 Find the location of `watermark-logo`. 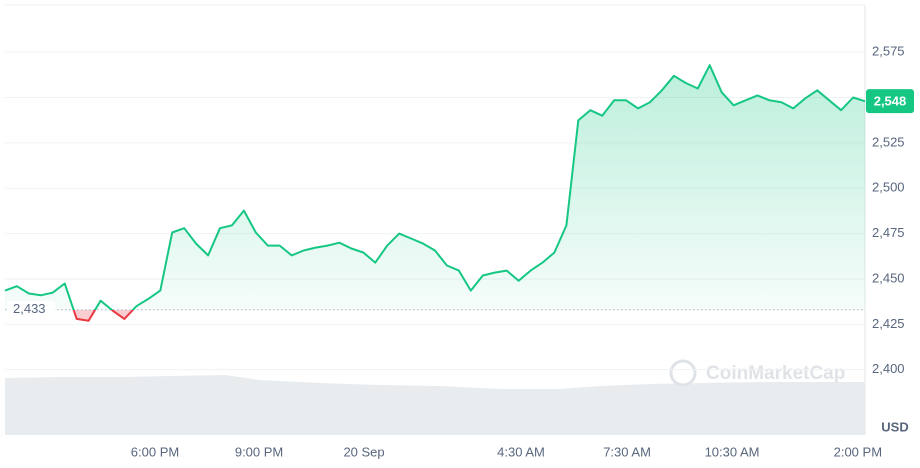

watermark-logo is located at coordinates (683, 373).